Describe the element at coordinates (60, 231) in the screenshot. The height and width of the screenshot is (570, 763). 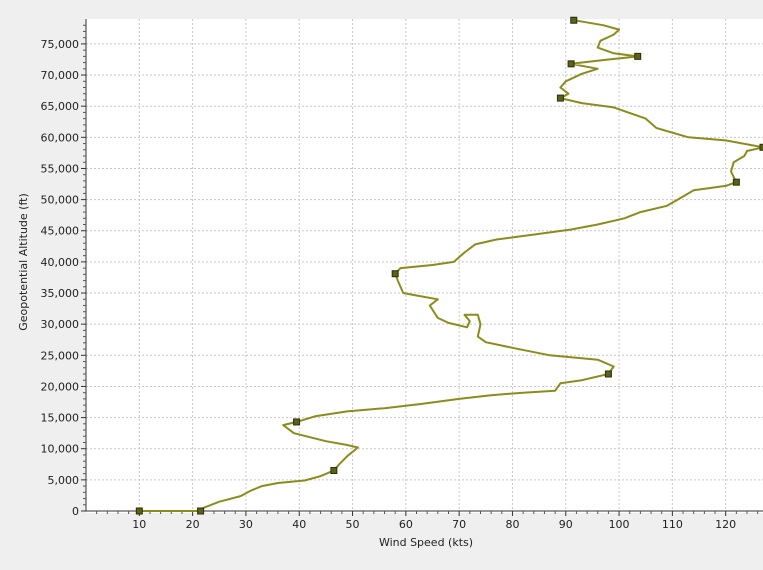
I see `y-tick-label: 45,000` at that location.